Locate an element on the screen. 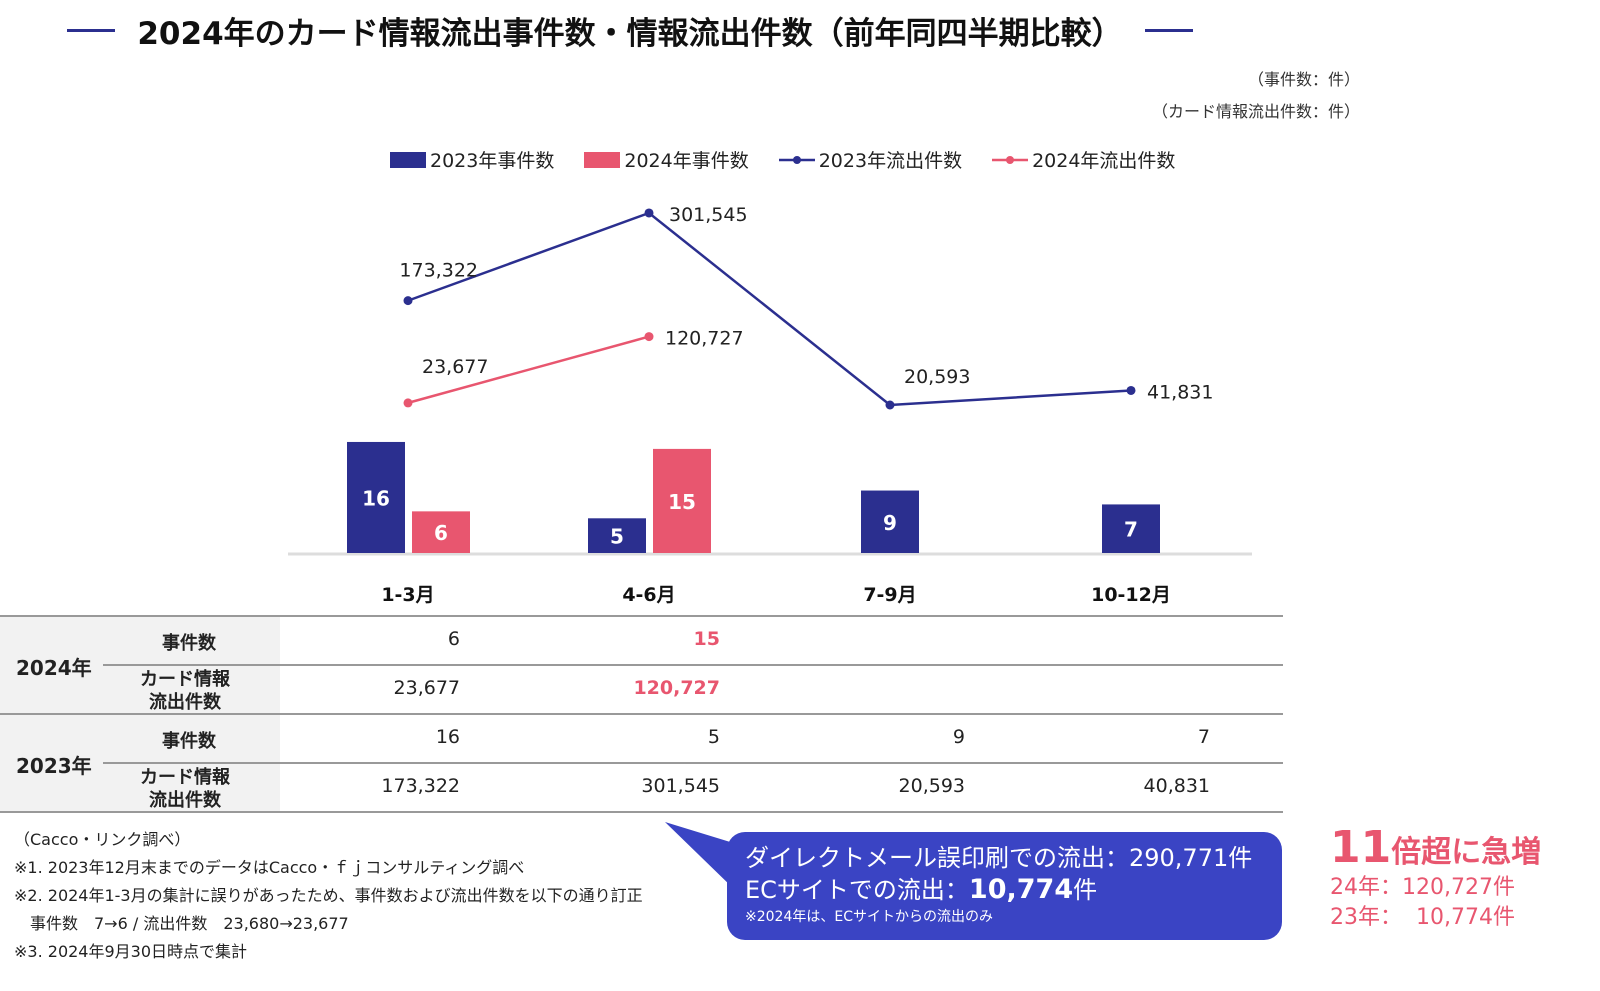 This screenshot has height=991, width=1600. highlight-number: 11 is located at coordinates (1361, 847).